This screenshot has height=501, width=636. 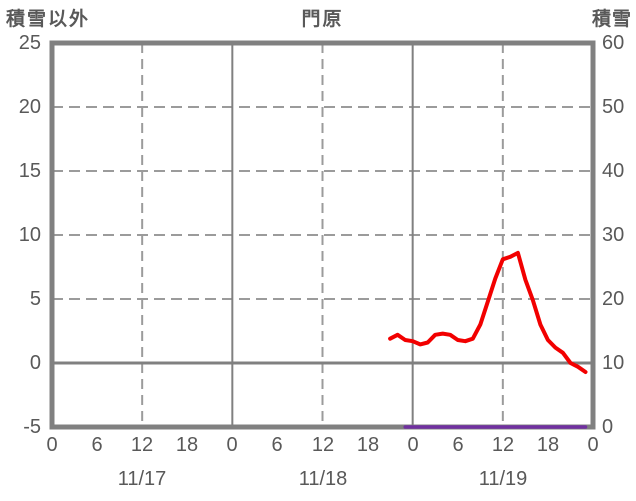 I want to click on right-axis-tick-label: 20, so click(x=613, y=299).